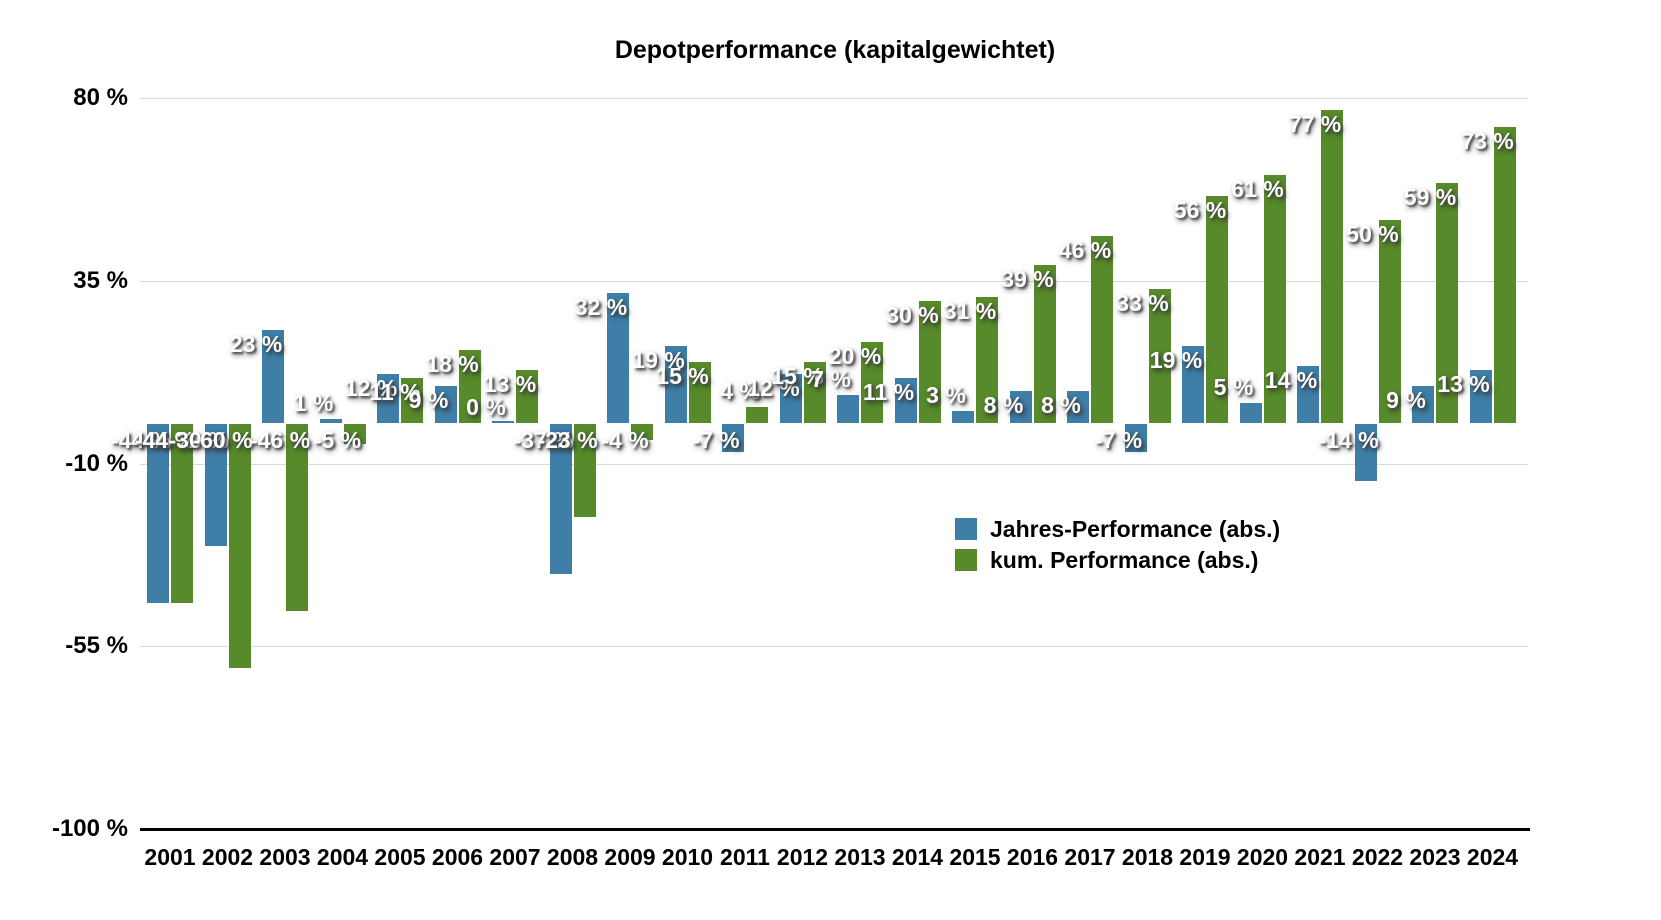 This screenshot has width=1661, height=920. What do you see at coordinates (96, 646) in the screenshot?
I see `y-axis-tick-label: -55 %` at bounding box center [96, 646].